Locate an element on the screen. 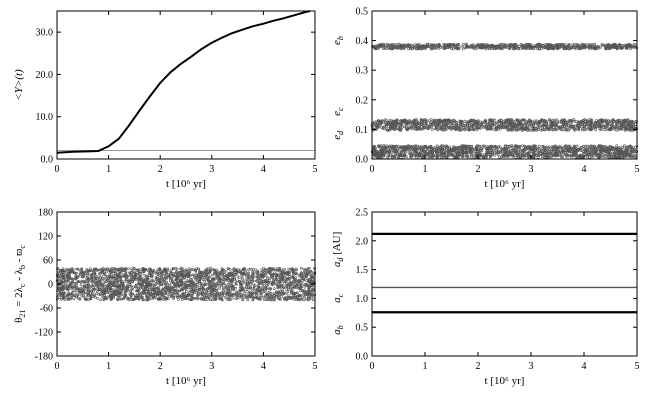 This screenshot has height=403, width=653. y-tick-label: 0.1 is located at coordinates (362, 130).